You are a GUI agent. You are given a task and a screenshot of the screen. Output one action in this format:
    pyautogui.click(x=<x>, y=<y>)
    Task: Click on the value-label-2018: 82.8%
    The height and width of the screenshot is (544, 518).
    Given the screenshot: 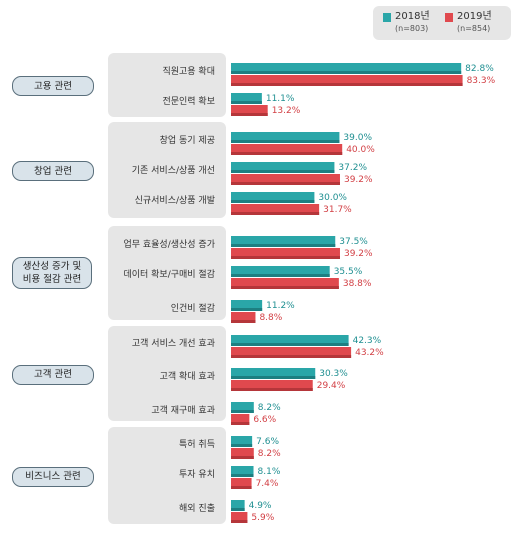 What is the action you would take?
    pyautogui.click(x=479, y=68)
    